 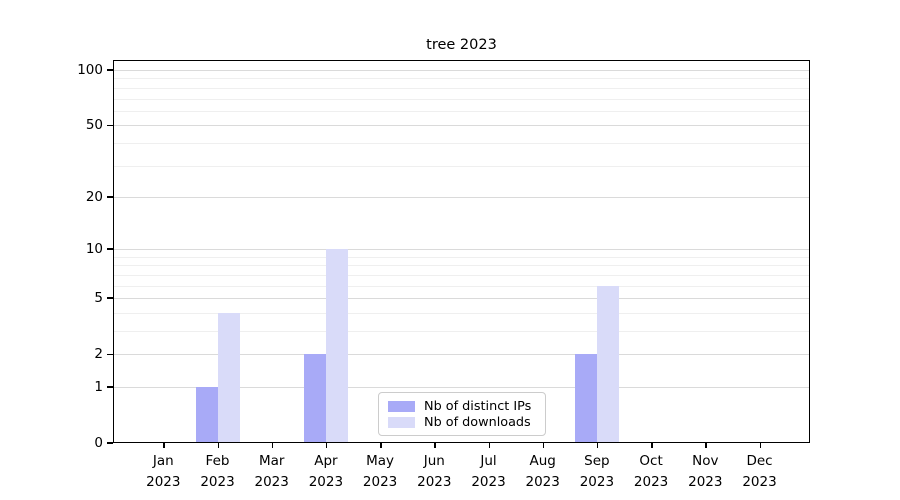 I want to click on legend-label-distinct-ips: Nb of distinct IPs, so click(x=478, y=406).